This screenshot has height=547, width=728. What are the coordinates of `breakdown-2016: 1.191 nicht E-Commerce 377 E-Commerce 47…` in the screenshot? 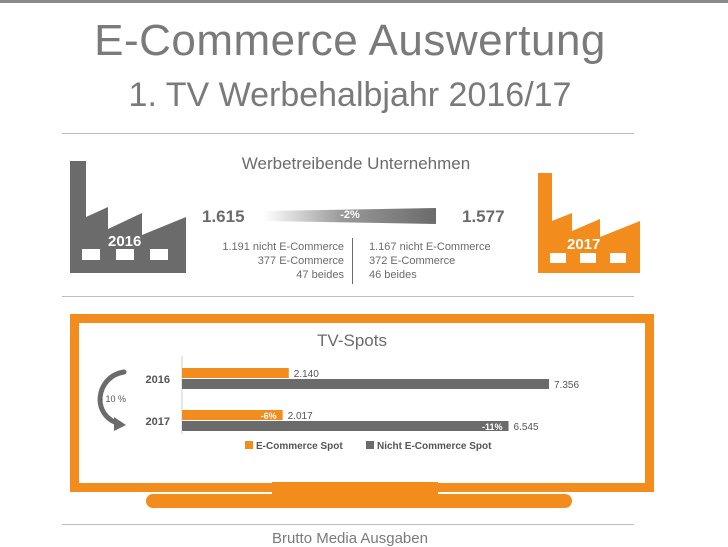 It's located at (270, 261).